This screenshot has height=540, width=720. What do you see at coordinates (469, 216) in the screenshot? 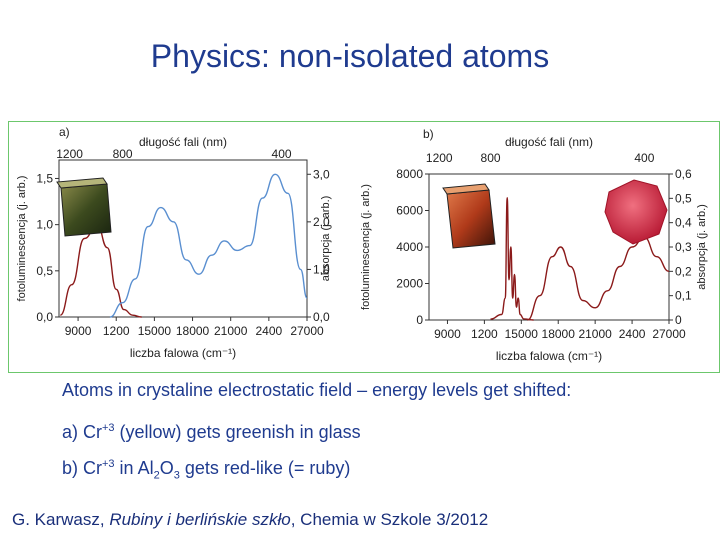
I see `ruby-crystal-image` at bounding box center [469, 216].